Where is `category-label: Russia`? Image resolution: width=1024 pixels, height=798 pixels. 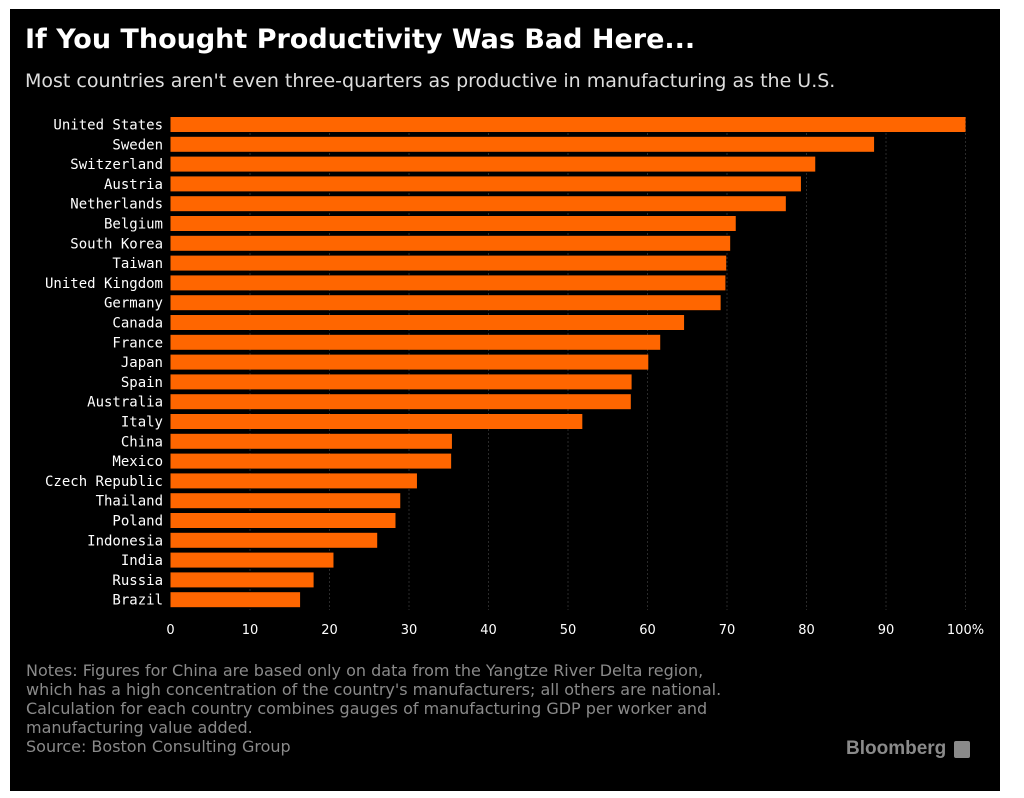 category-label: Russia is located at coordinates (137, 581).